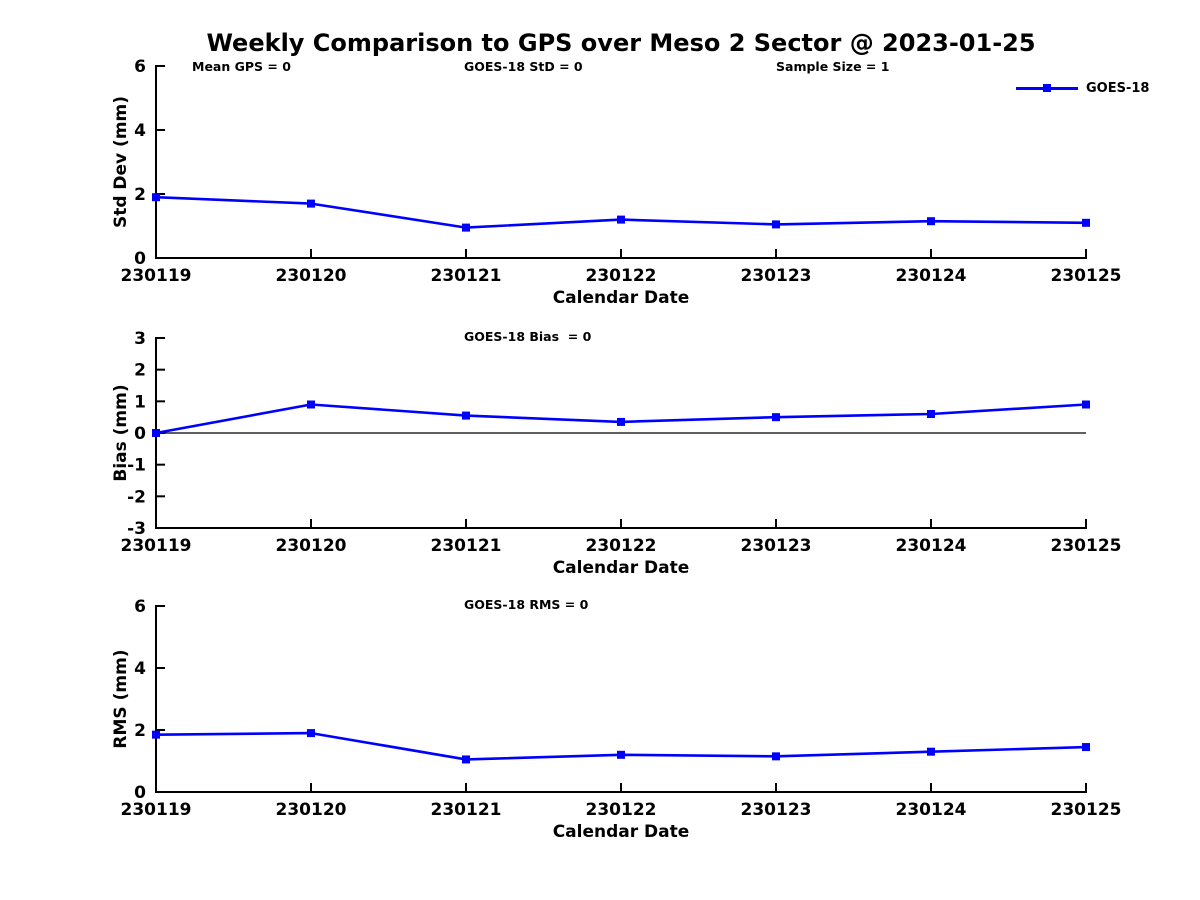 Image resolution: width=1200 pixels, height=900 pixels. Describe the element at coordinates (140, 339) in the screenshot. I see `y-tick-label: 3` at that location.